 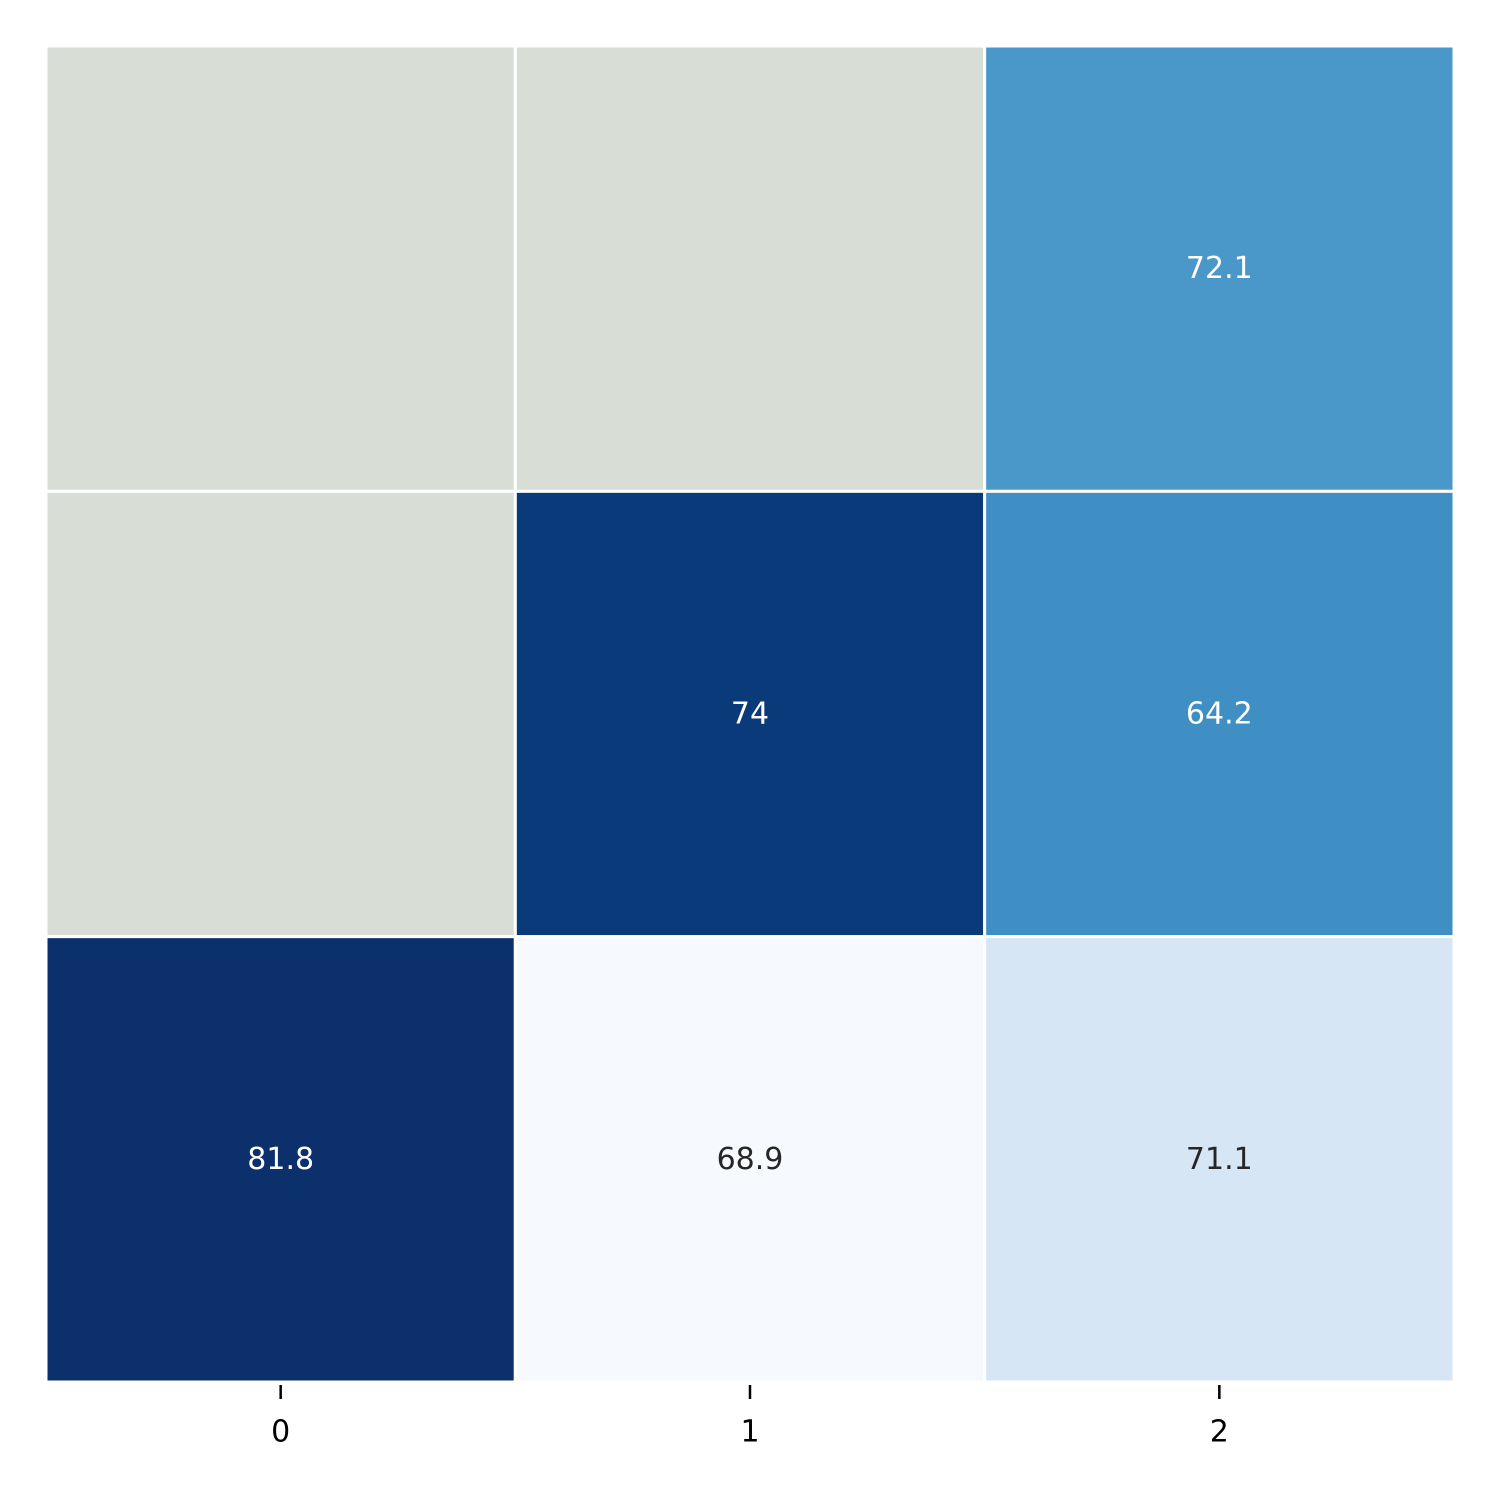 What do you see at coordinates (280, 714) in the screenshot?
I see `heatmap-cell-r1-c0` at bounding box center [280, 714].